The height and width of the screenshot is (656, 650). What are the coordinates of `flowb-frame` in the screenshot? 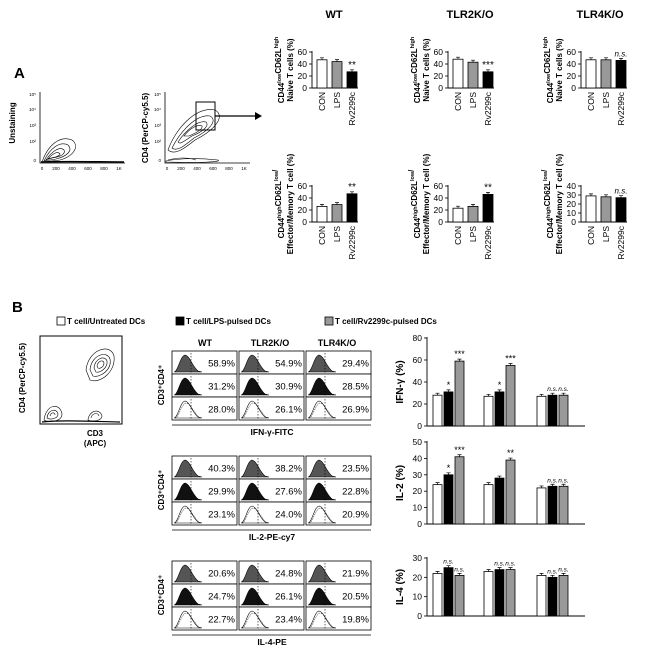 It's located at (81, 380).